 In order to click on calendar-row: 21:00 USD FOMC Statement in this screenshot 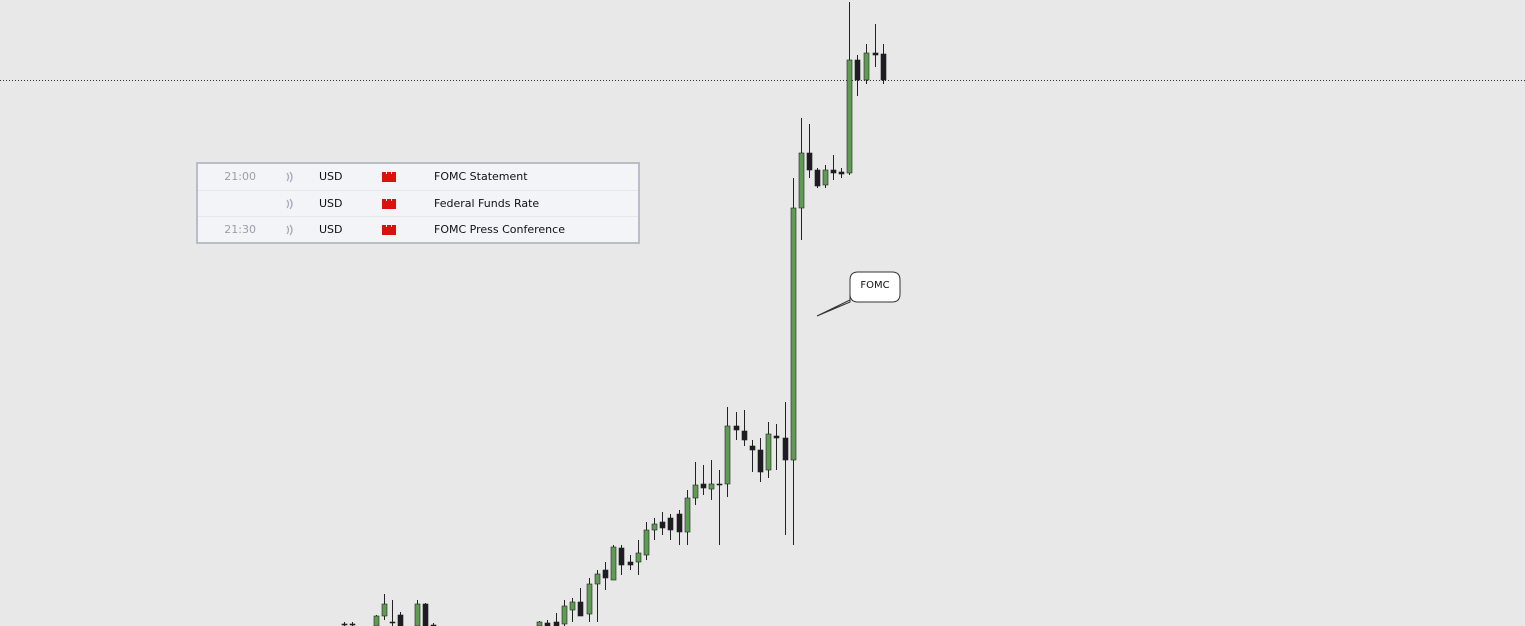, I will do `click(418, 177)`.